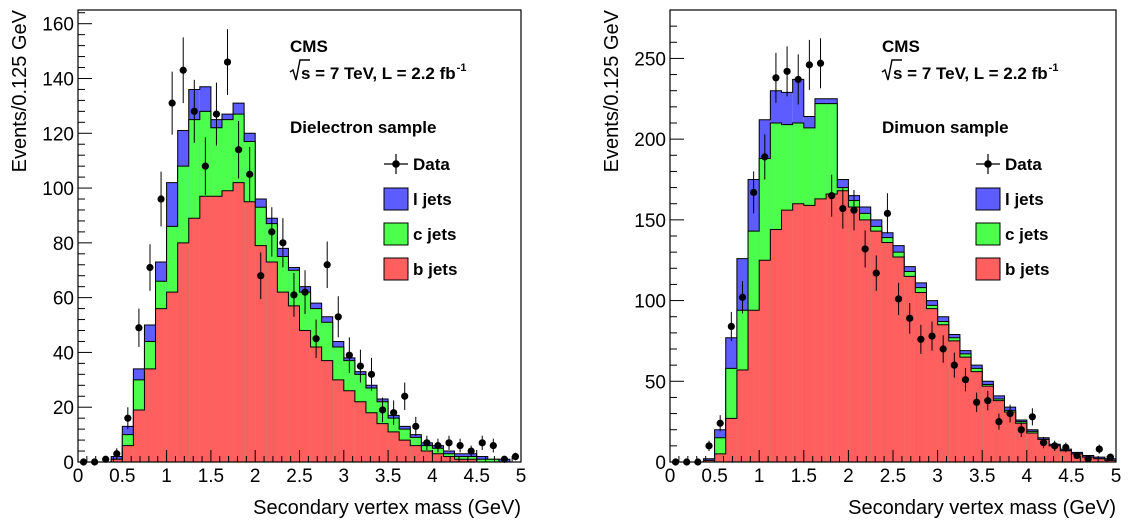 Image resolution: width=1129 pixels, height=528 pixels. Describe the element at coordinates (670, 476) in the screenshot. I see `x-tick-label: 0` at that location.